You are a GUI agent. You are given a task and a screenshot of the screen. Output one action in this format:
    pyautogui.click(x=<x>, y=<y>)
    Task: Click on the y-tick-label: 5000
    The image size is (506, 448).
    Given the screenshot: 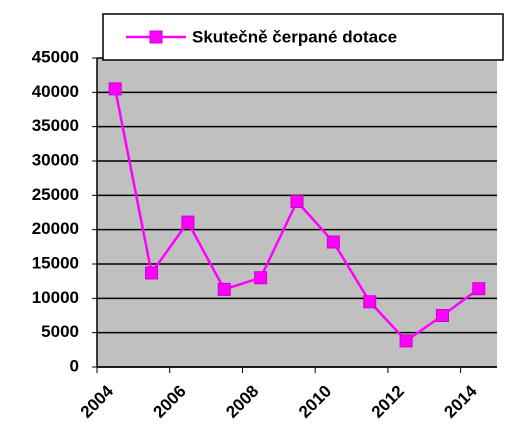 What is the action you would take?
    pyautogui.click(x=60, y=331)
    